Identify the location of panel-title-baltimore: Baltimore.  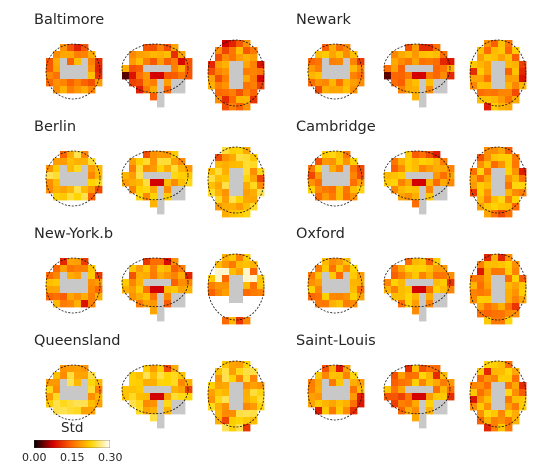
(69, 20).